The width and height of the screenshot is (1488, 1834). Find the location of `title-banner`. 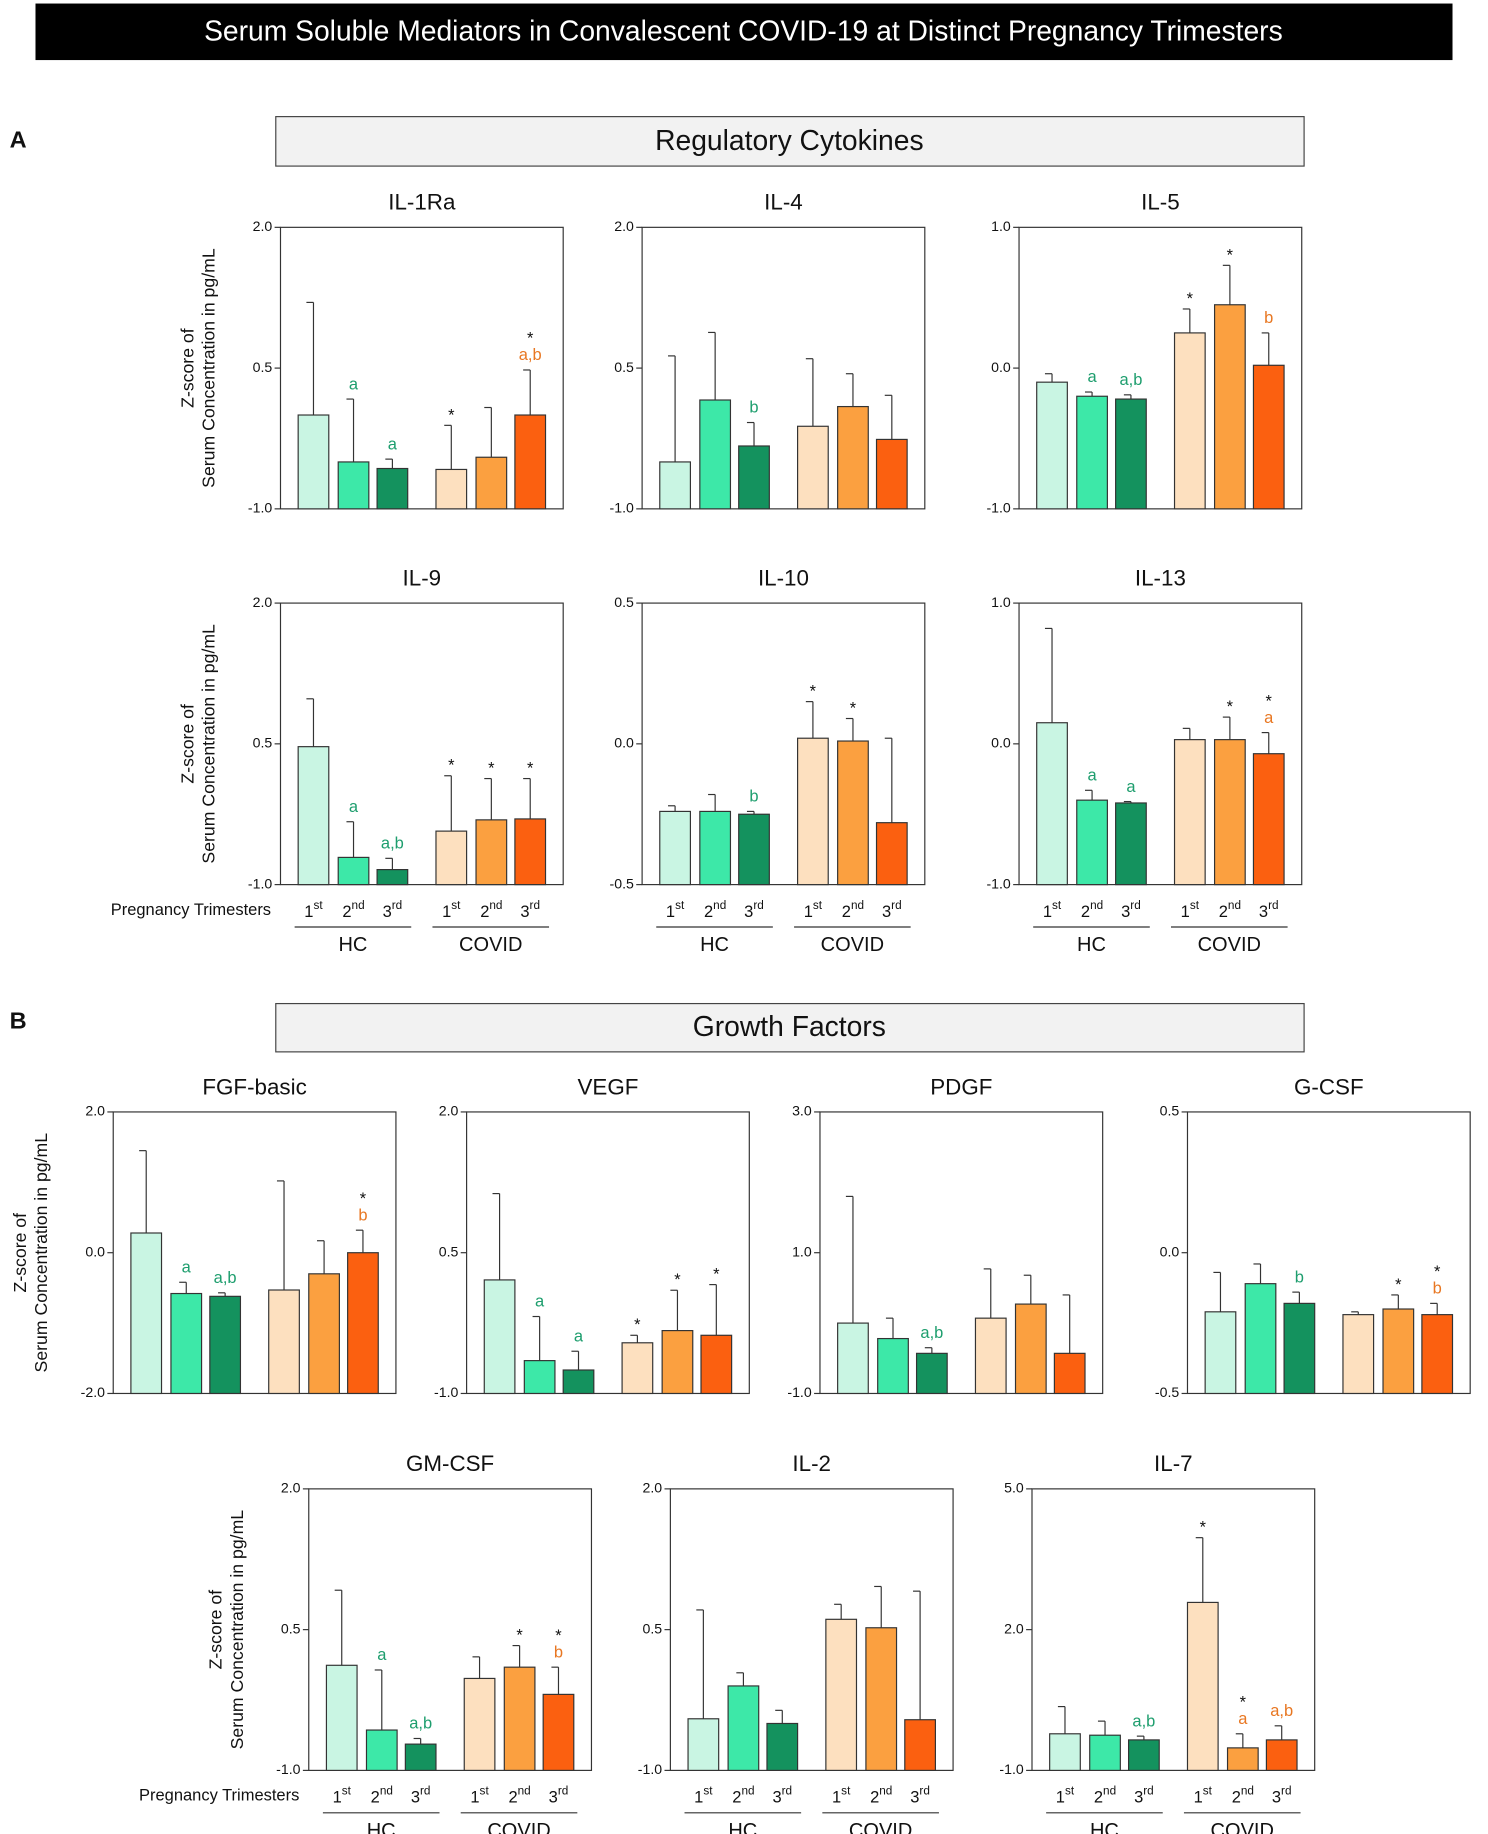

title-banner is located at coordinates (744, 32).